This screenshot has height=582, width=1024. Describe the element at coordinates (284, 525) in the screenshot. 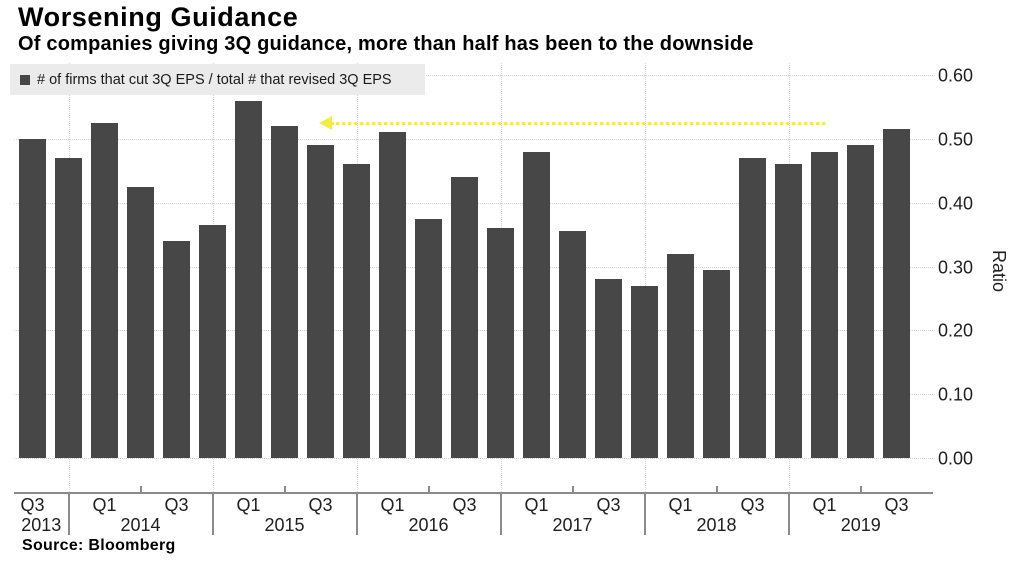

I see `x-year-label: 2015` at that location.